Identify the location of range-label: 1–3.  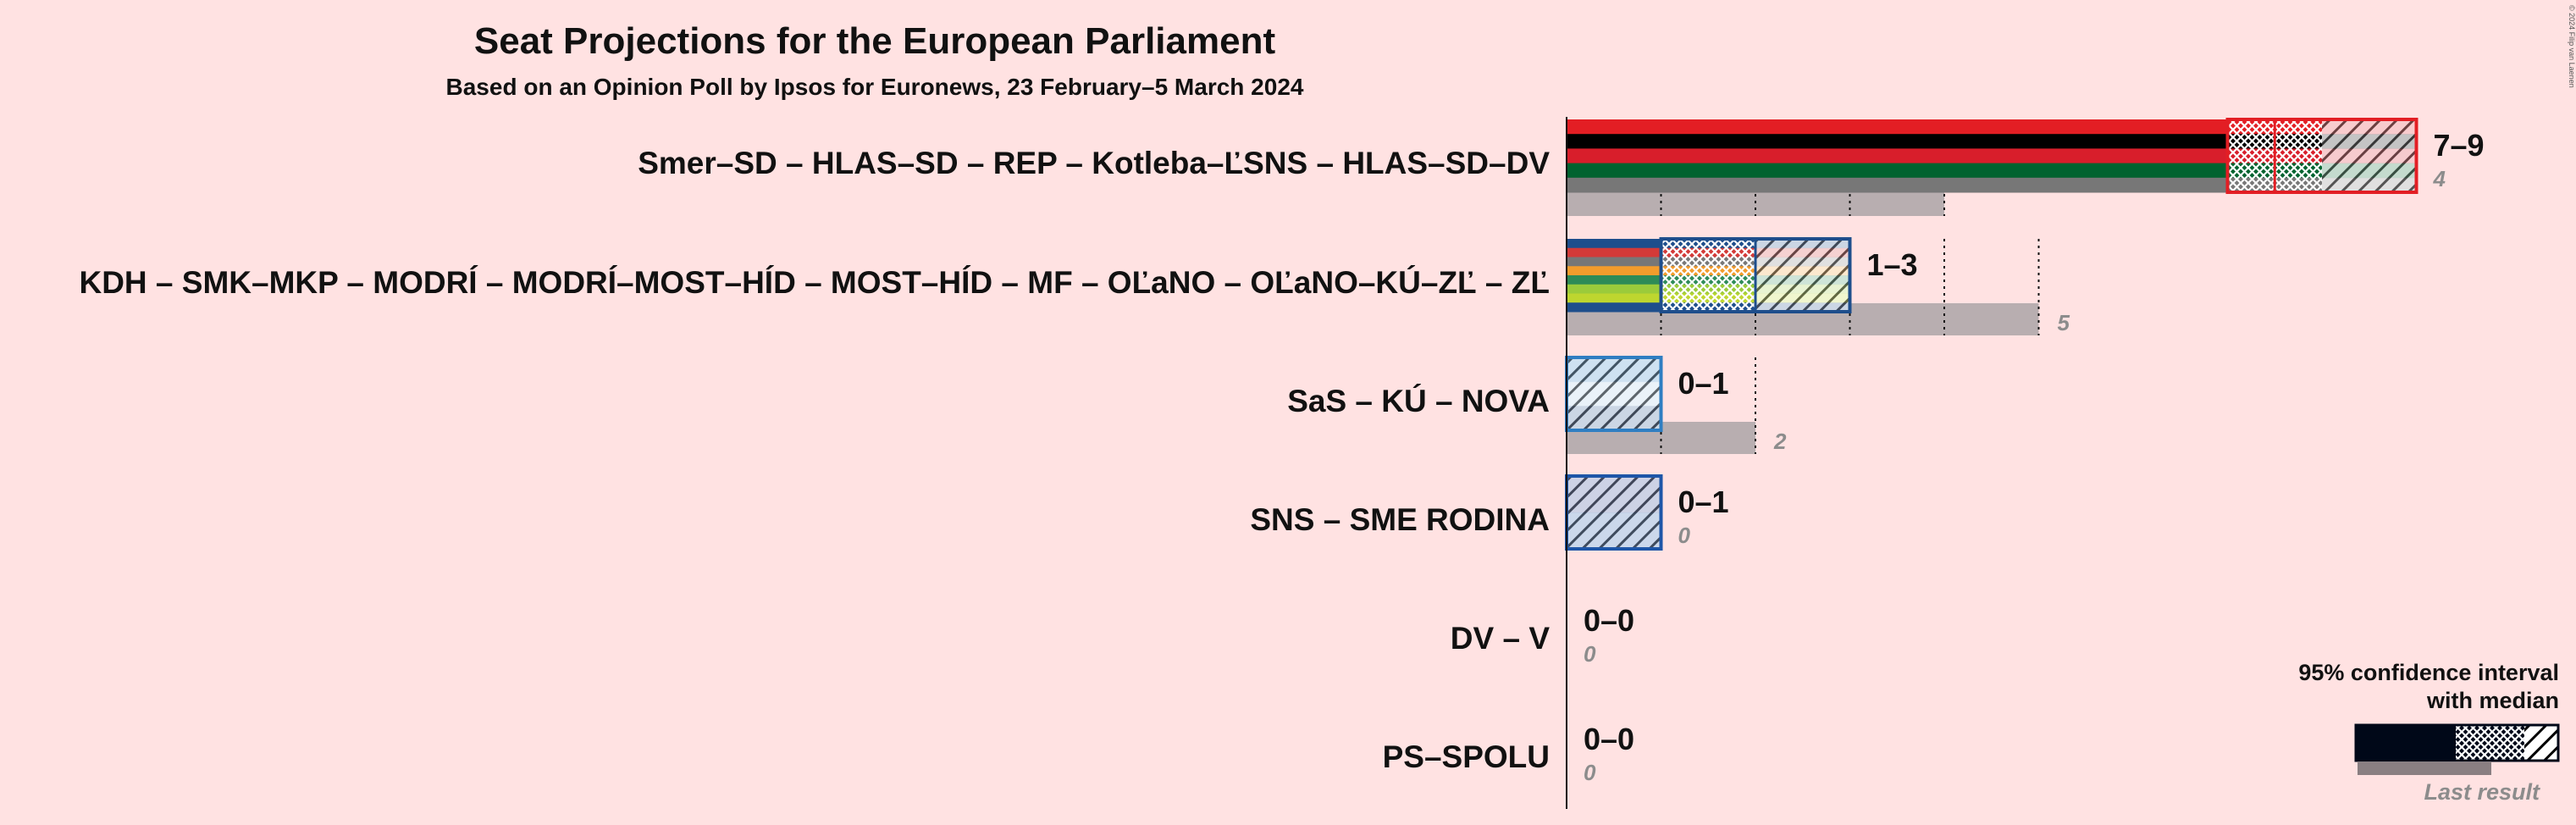
(1893, 264).